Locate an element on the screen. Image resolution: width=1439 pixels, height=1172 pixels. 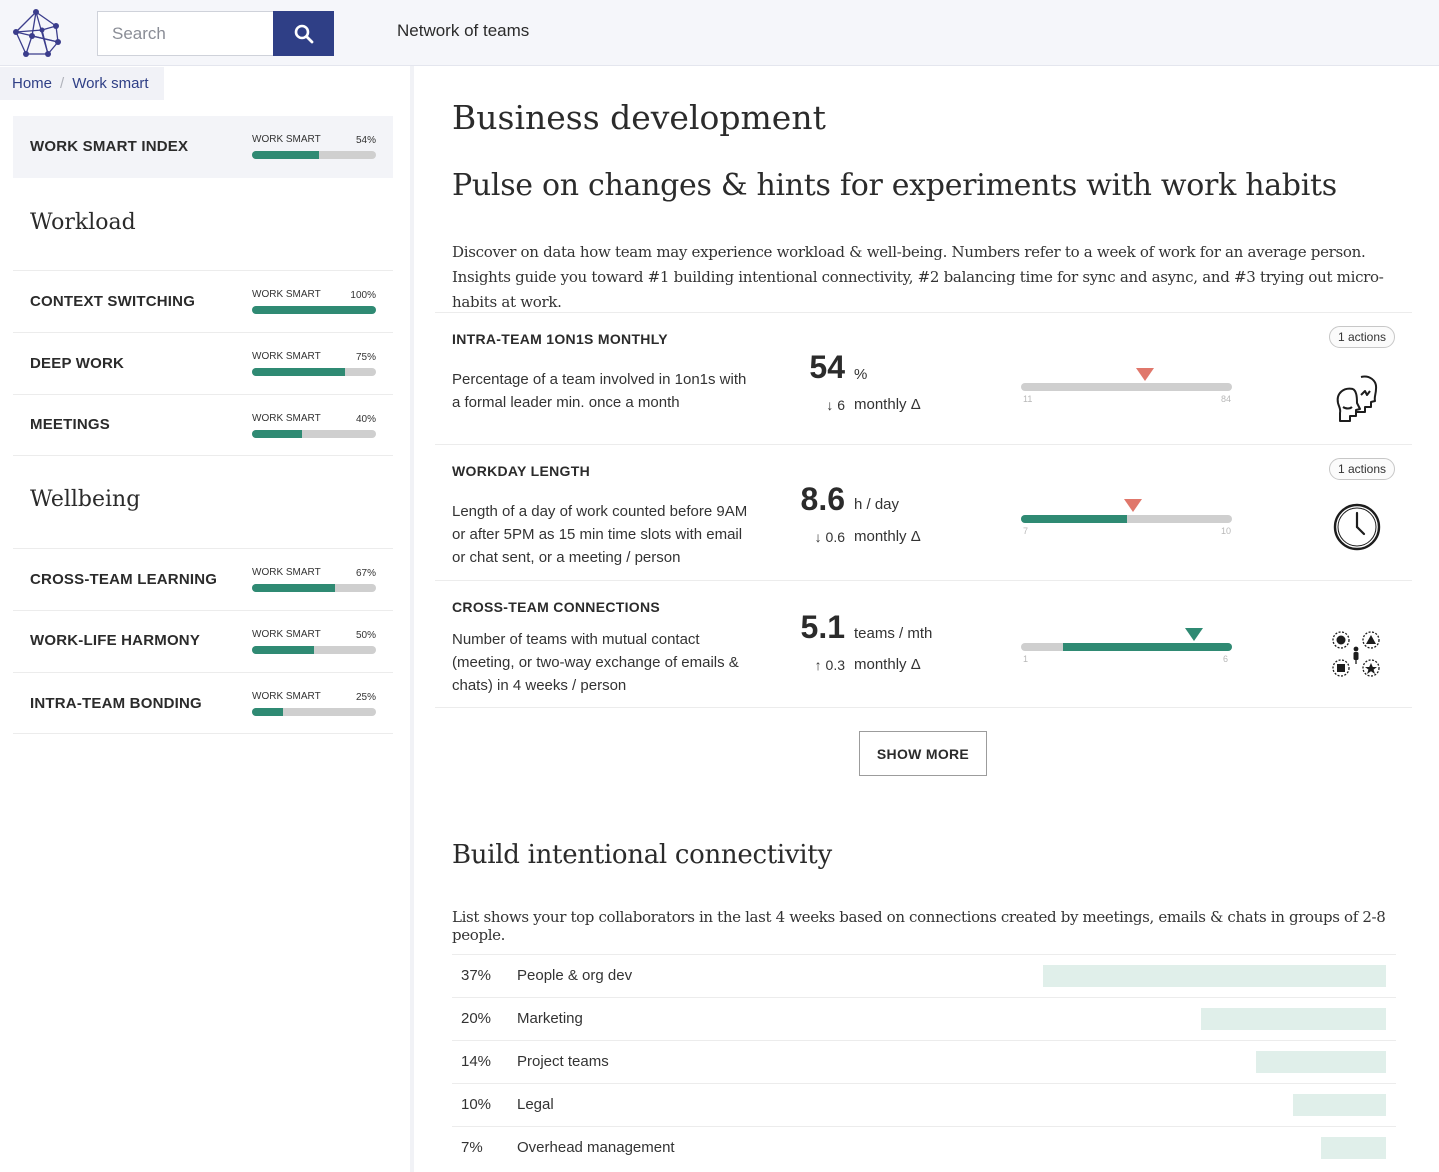
mini-progress-value: 100% is located at coordinates (363, 295).